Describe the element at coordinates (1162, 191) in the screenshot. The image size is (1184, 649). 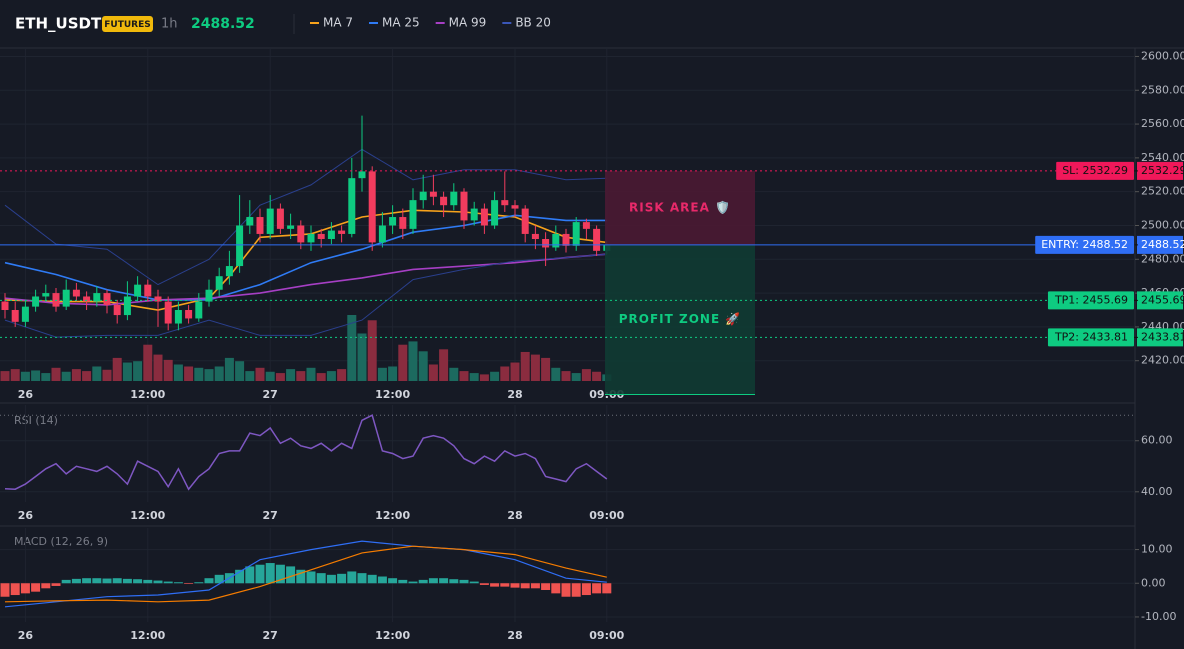
I see `y-tick-label: 2520.00` at that location.